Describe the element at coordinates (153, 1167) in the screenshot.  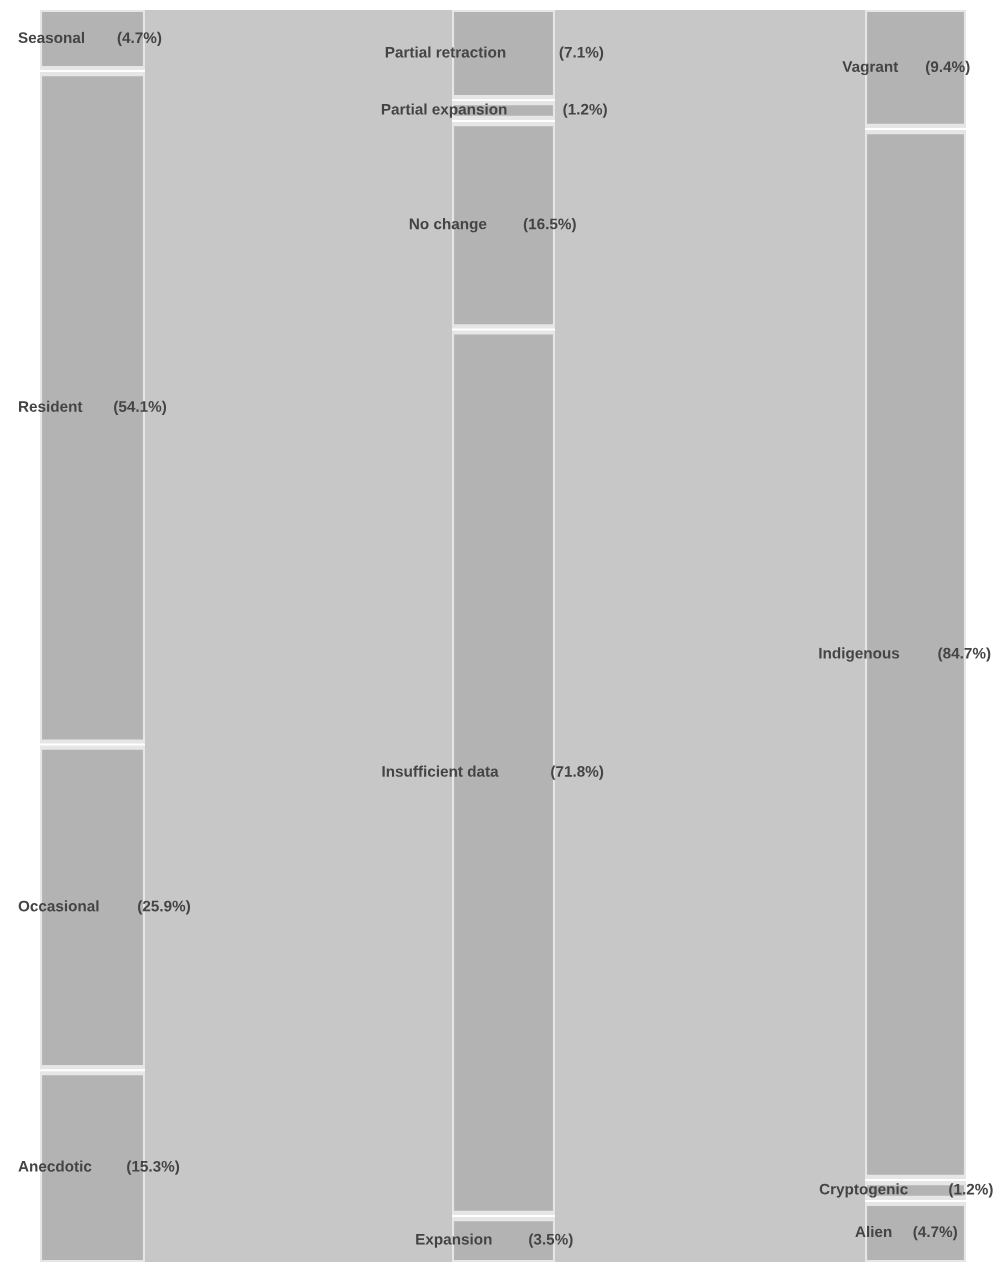
I see `data-label: (15.3%)` at that location.